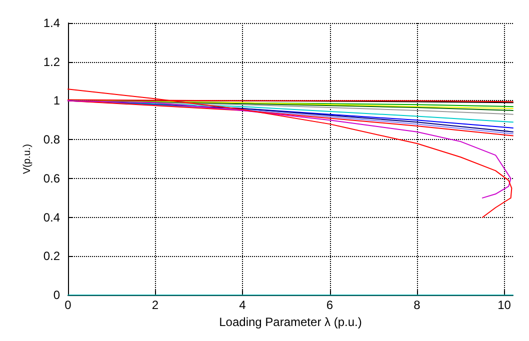 This screenshot has width=529, height=341. I want to click on x-axis-title: Loading Parameter λ (p.u.), so click(290, 322).